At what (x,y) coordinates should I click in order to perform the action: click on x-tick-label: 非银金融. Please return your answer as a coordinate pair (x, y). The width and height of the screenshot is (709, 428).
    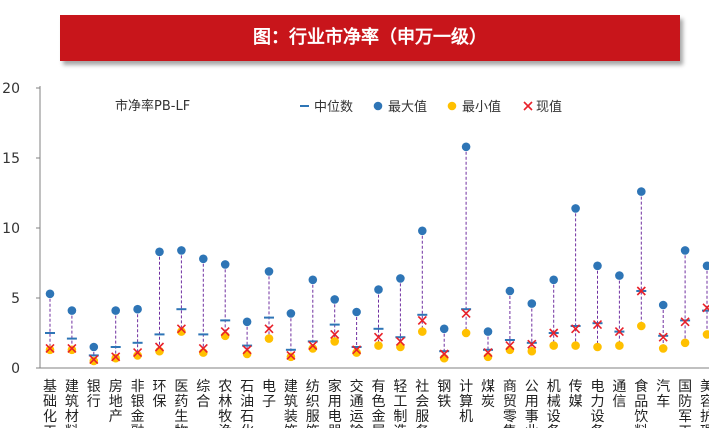
    Looking at the image, I should click on (138, 403).